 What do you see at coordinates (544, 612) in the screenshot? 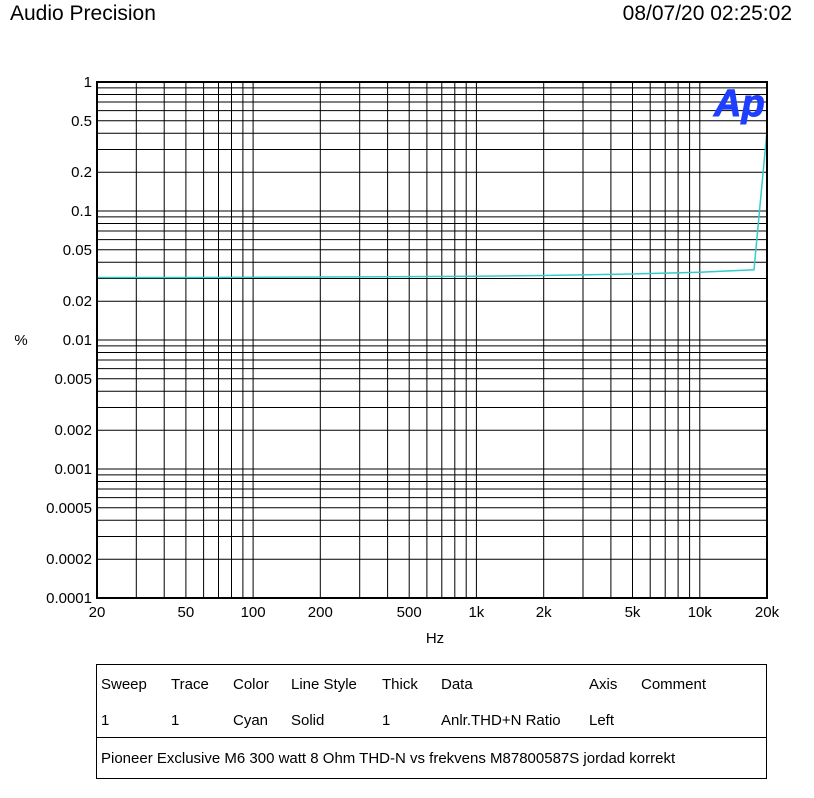
I see `x-tick-label: 2k` at bounding box center [544, 612].